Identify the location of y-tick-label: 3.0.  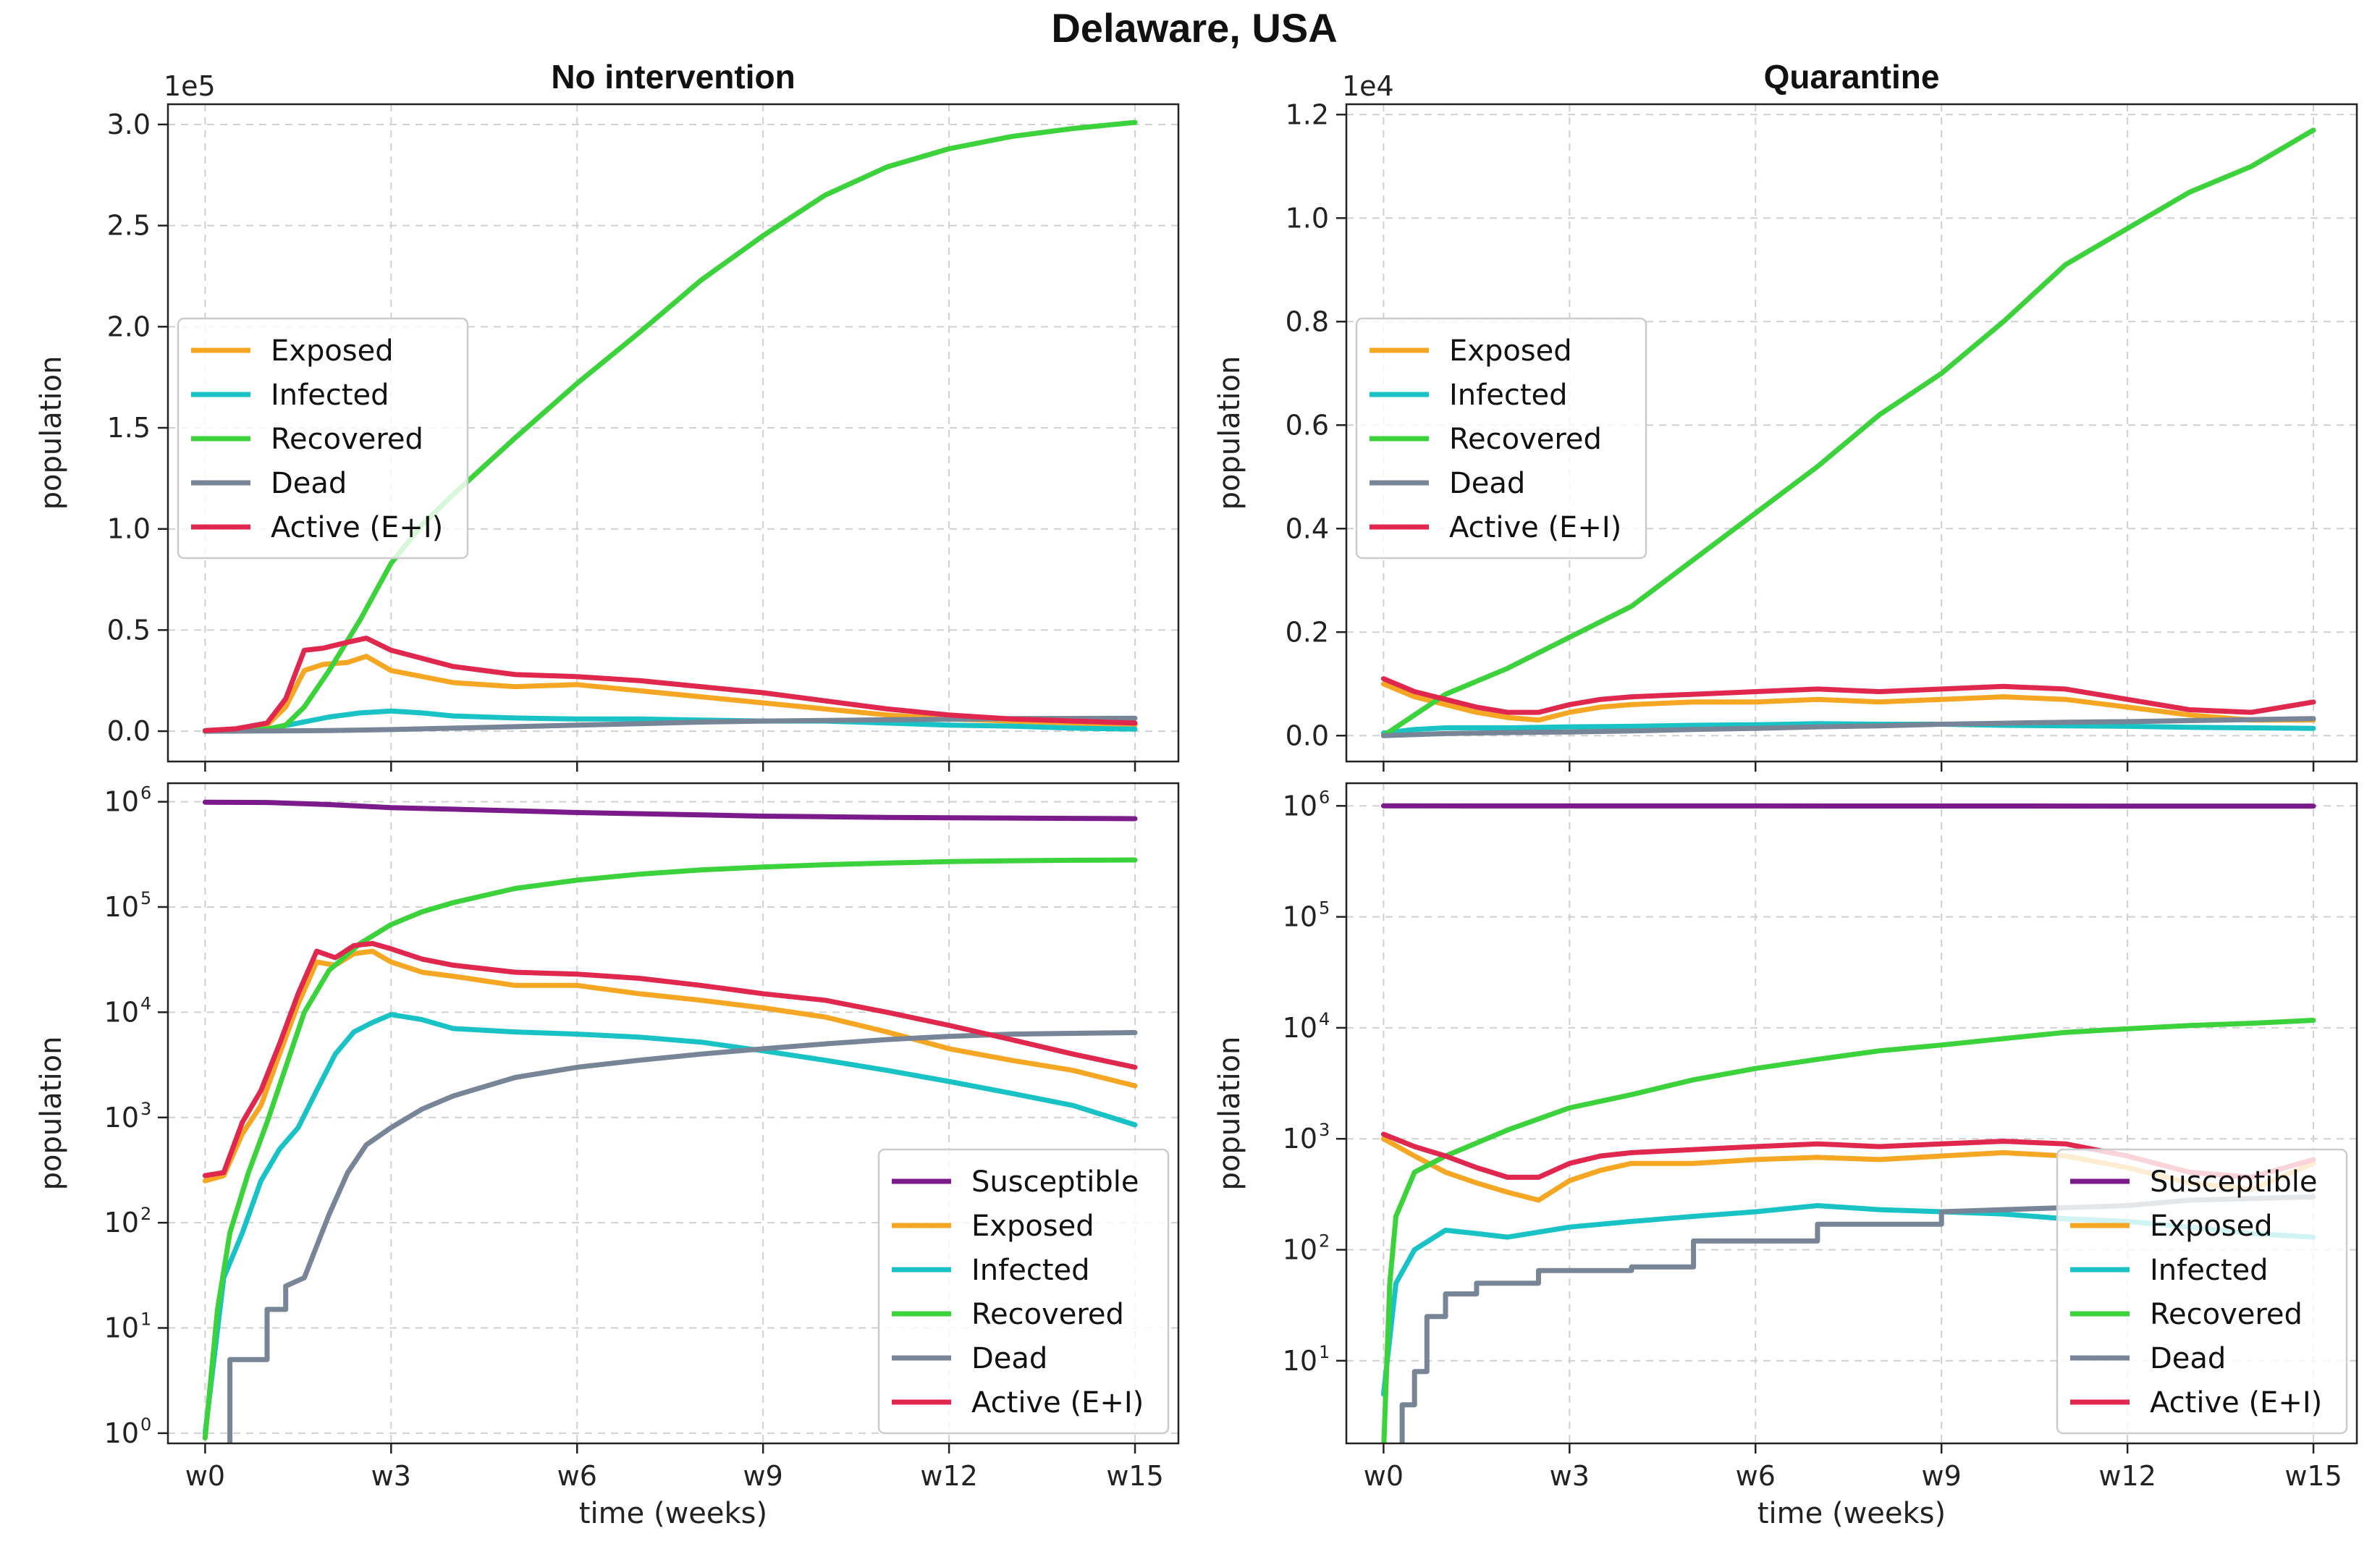
(129, 124).